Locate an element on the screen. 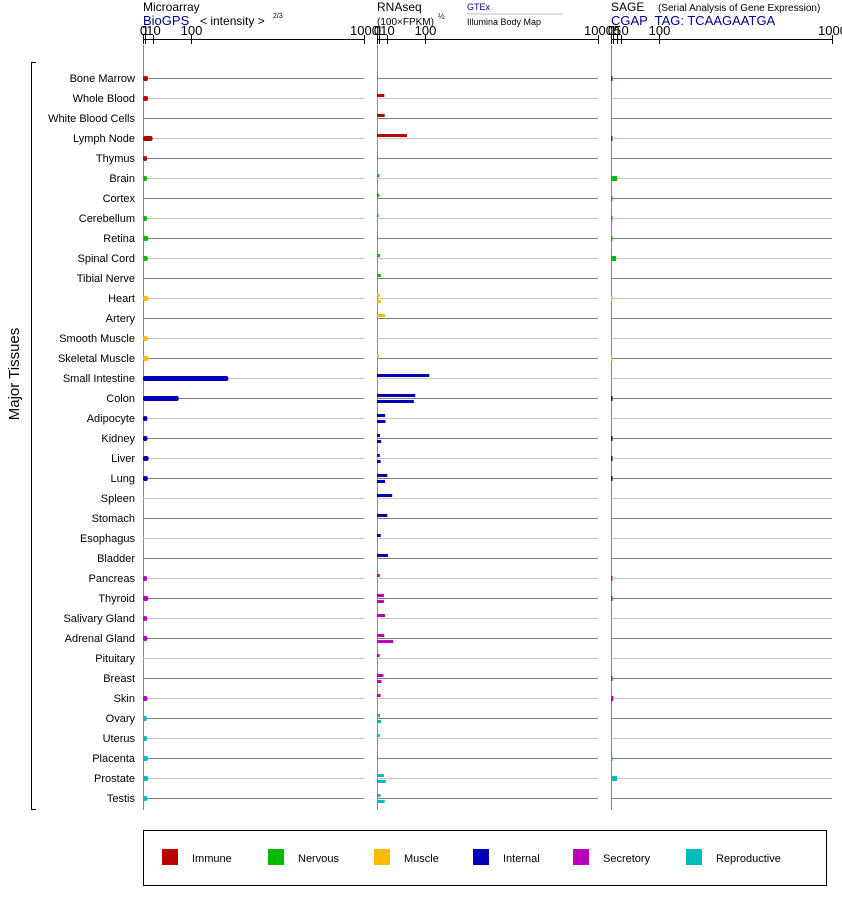 This screenshot has width=842, height=900. sage-bar-kidney is located at coordinates (612, 438).